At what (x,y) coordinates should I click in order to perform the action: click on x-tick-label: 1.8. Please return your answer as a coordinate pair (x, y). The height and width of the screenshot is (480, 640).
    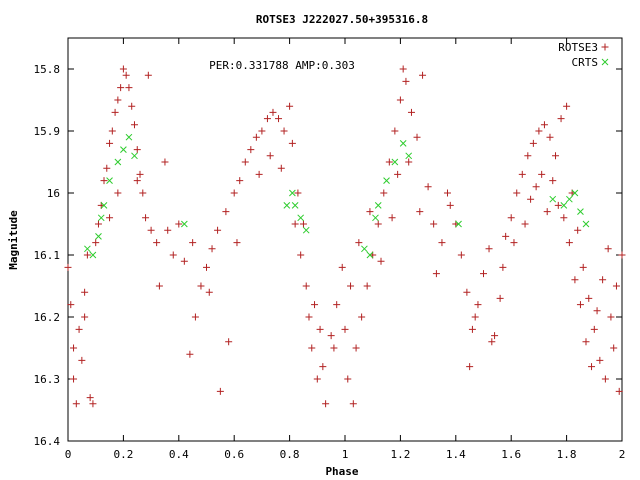
    Looking at the image, I should click on (567, 454).